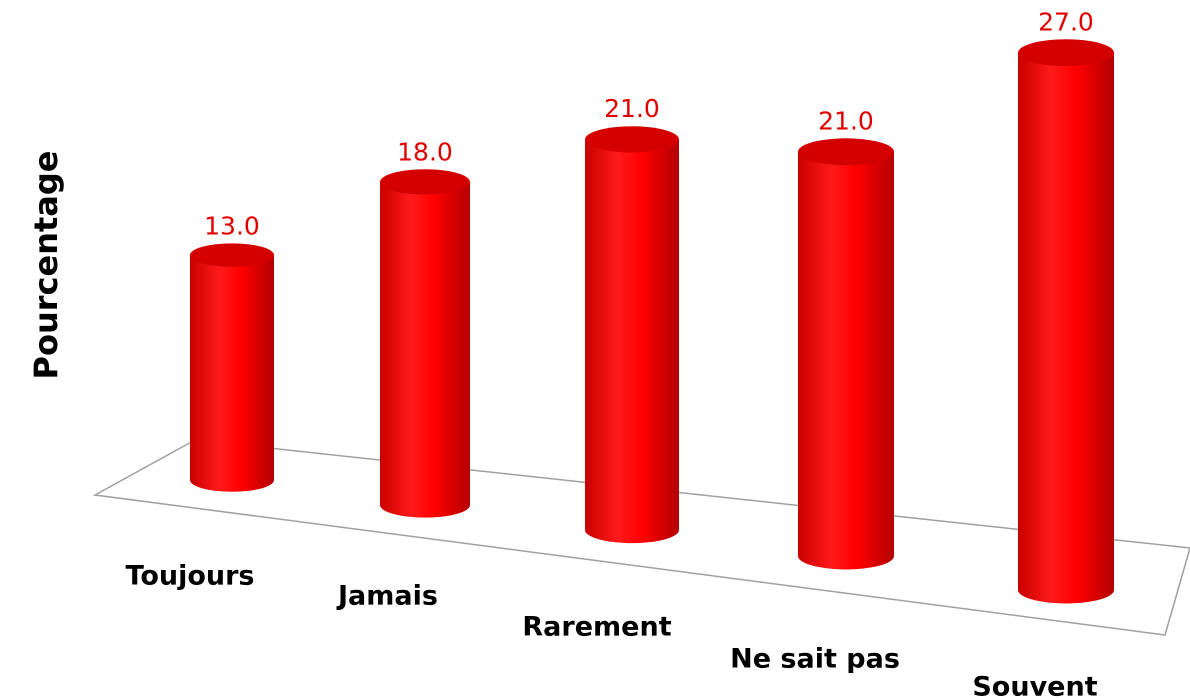  What do you see at coordinates (596, 627) in the screenshot?
I see `x-tick-label: Rarement` at bounding box center [596, 627].